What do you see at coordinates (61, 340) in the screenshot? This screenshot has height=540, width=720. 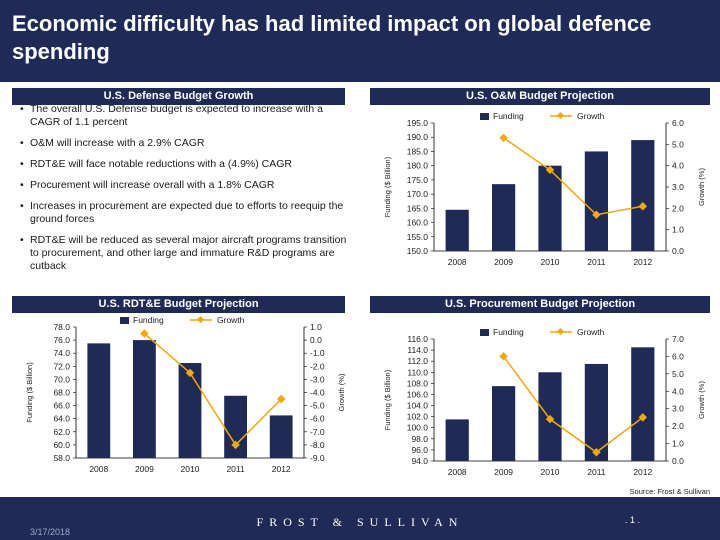 I see `y-tick-label: 76.0` at bounding box center [61, 340].